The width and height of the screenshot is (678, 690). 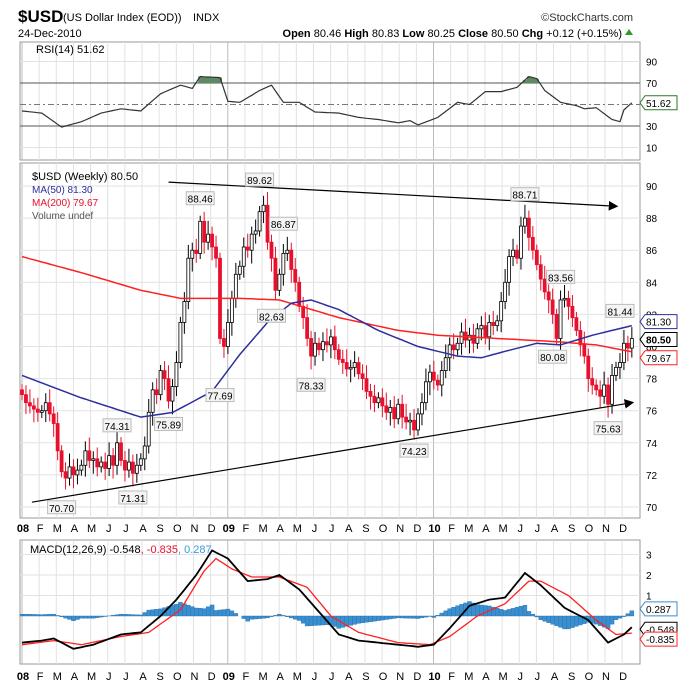 I want to click on ma50-last-value: 81.30, so click(x=658, y=323).